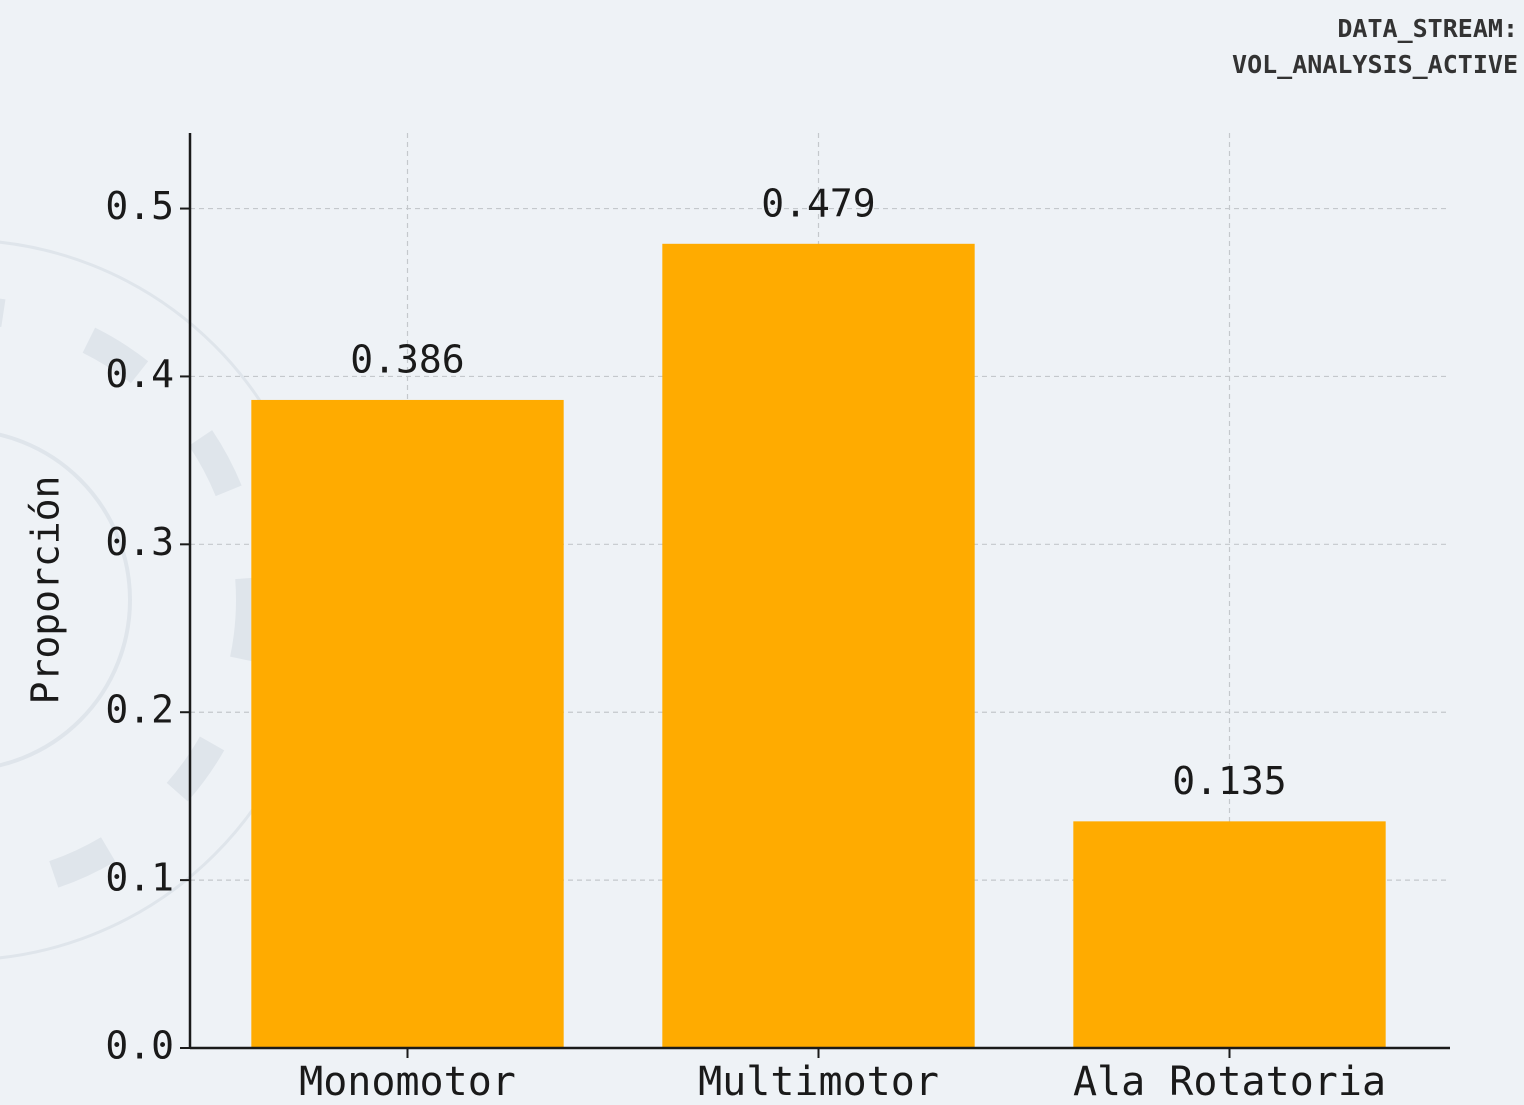 Image resolution: width=1524 pixels, height=1105 pixels. Describe the element at coordinates (139, 374) in the screenshot. I see `y-tick-label: 0.4` at that location.